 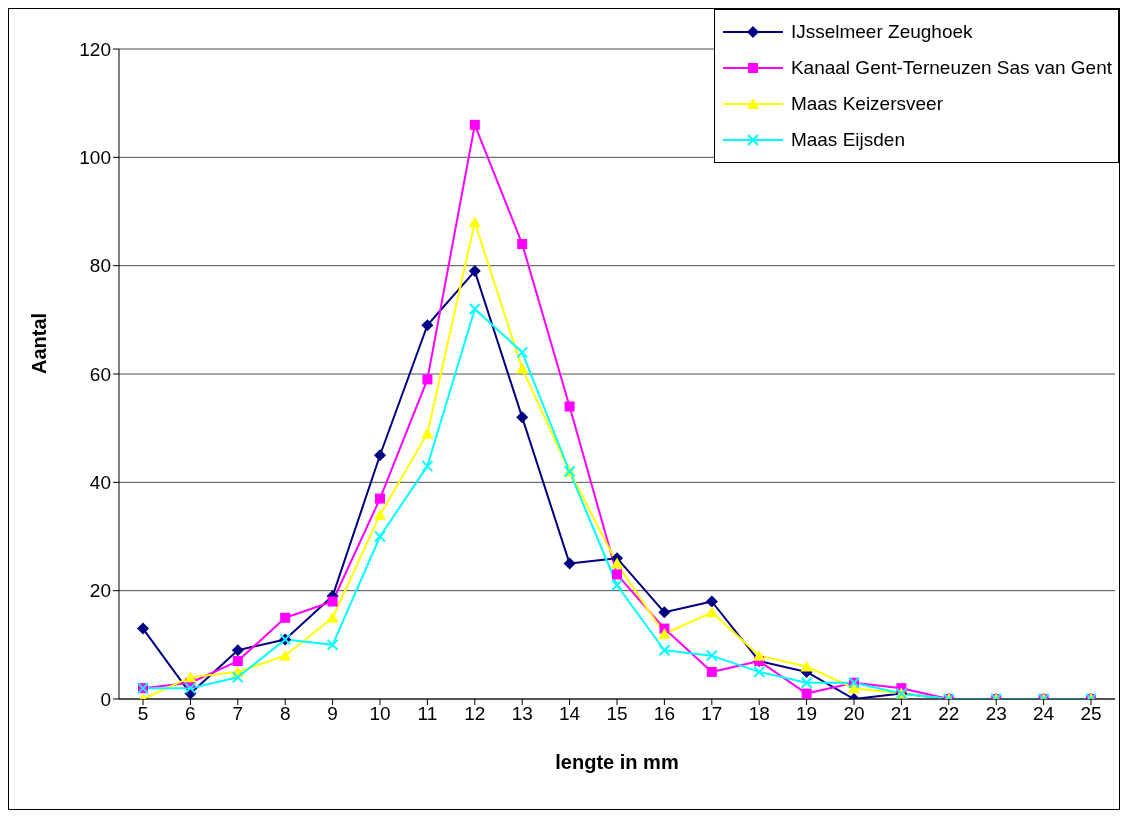 What do you see at coordinates (100, 374) in the screenshot?
I see `y-tick-label: 60` at bounding box center [100, 374].